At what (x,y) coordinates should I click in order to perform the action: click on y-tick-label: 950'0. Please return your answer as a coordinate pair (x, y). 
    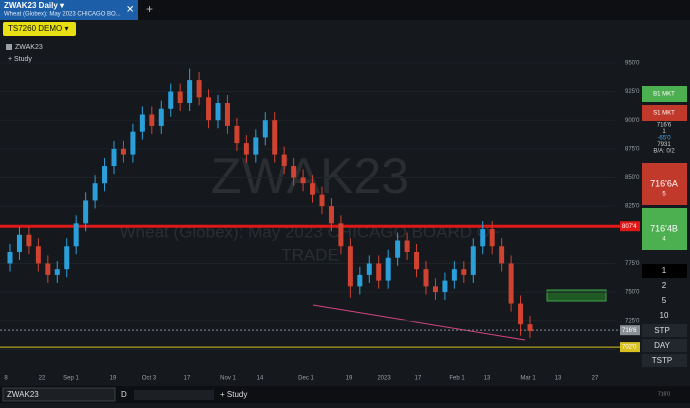
    Looking at the image, I should click on (632, 63).